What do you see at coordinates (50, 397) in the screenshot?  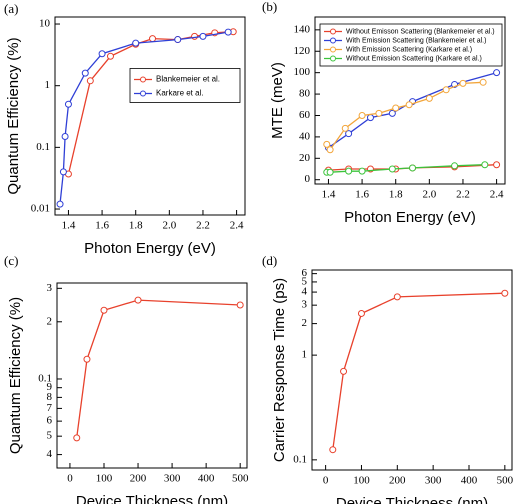 I see `y-tick-label: 8` at bounding box center [50, 397].